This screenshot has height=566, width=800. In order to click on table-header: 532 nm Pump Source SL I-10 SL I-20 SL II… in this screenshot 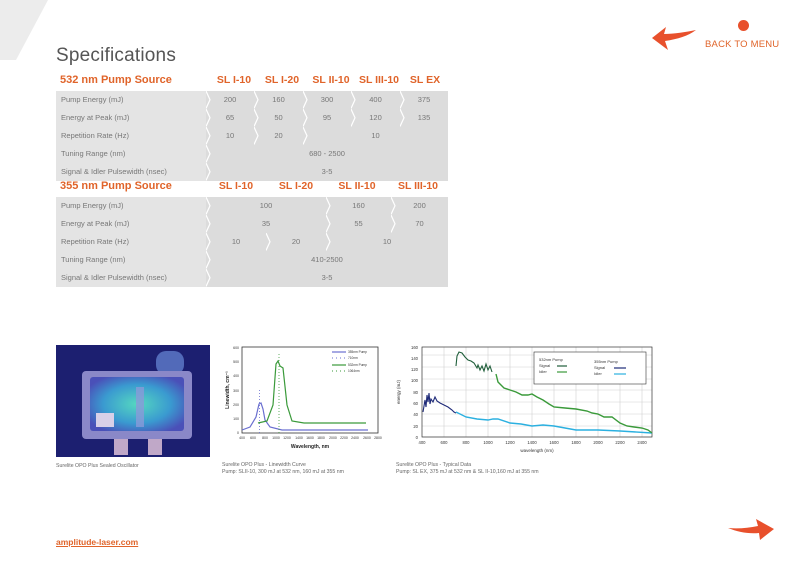, I will do `click(252, 82)`.